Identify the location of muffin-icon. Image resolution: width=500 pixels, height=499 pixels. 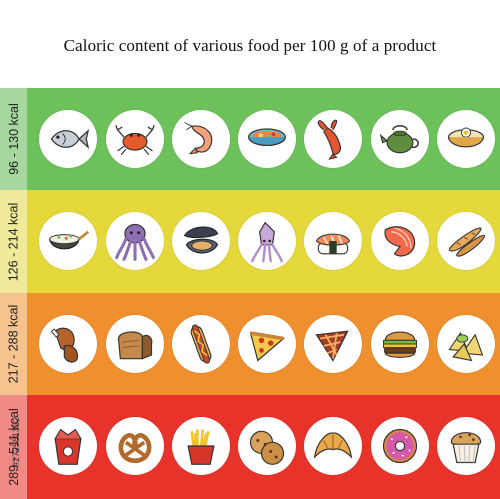
(466, 448).